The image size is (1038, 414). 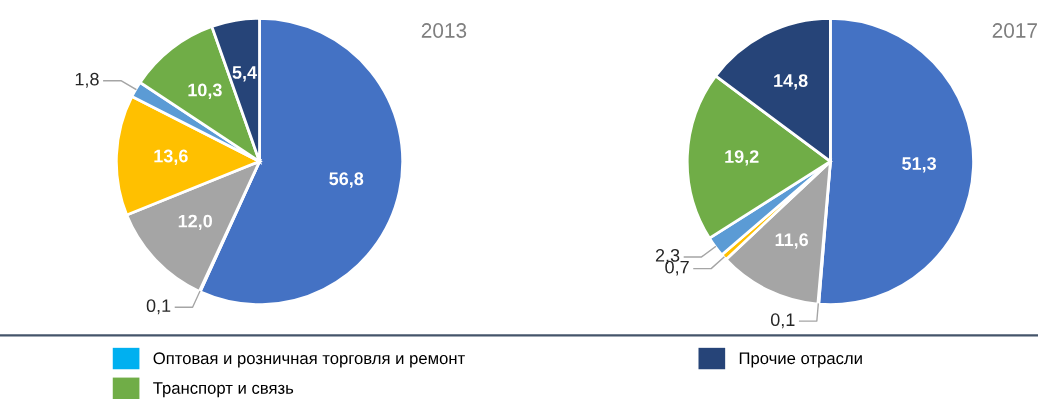 I want to click on legend-label: Оптовая и розничная торговля и ремонт, so click(x=309, y=360).